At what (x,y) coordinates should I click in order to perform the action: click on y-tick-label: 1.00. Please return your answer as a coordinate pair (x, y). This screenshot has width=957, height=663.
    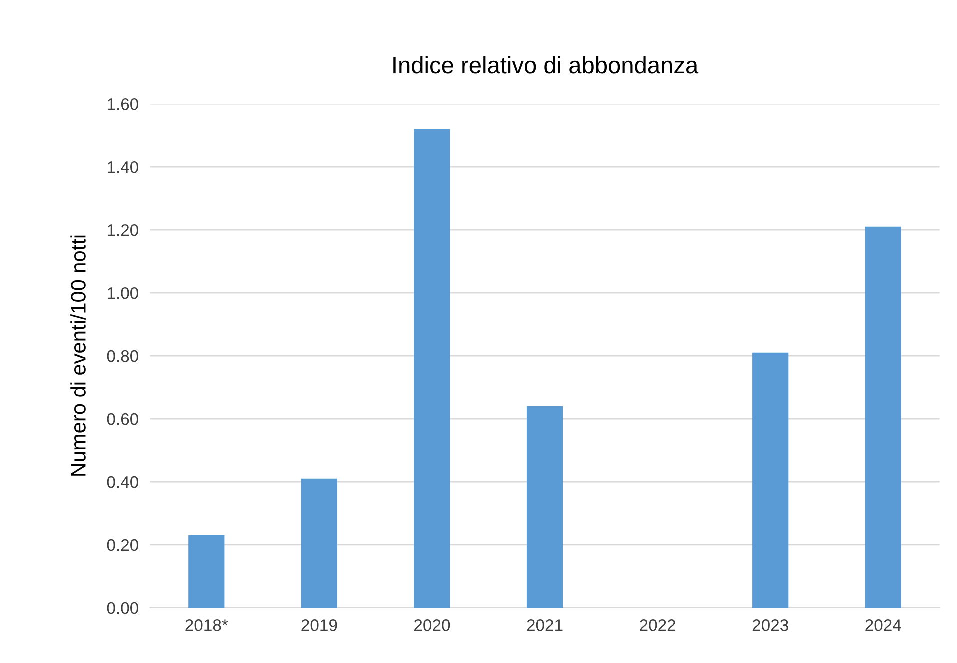
    Looking at the image, I should click on (123, 293).